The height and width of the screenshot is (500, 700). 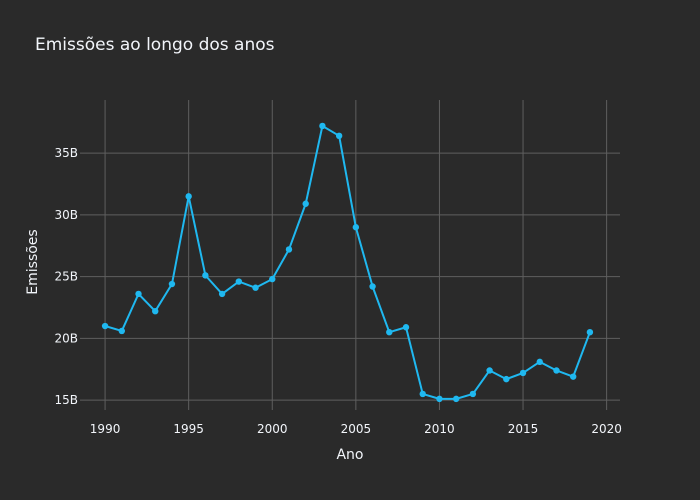 What do you see at coordinates (172, 284) in the screenshot?
I see `data-point-1994` at bounding box center [172, 284].